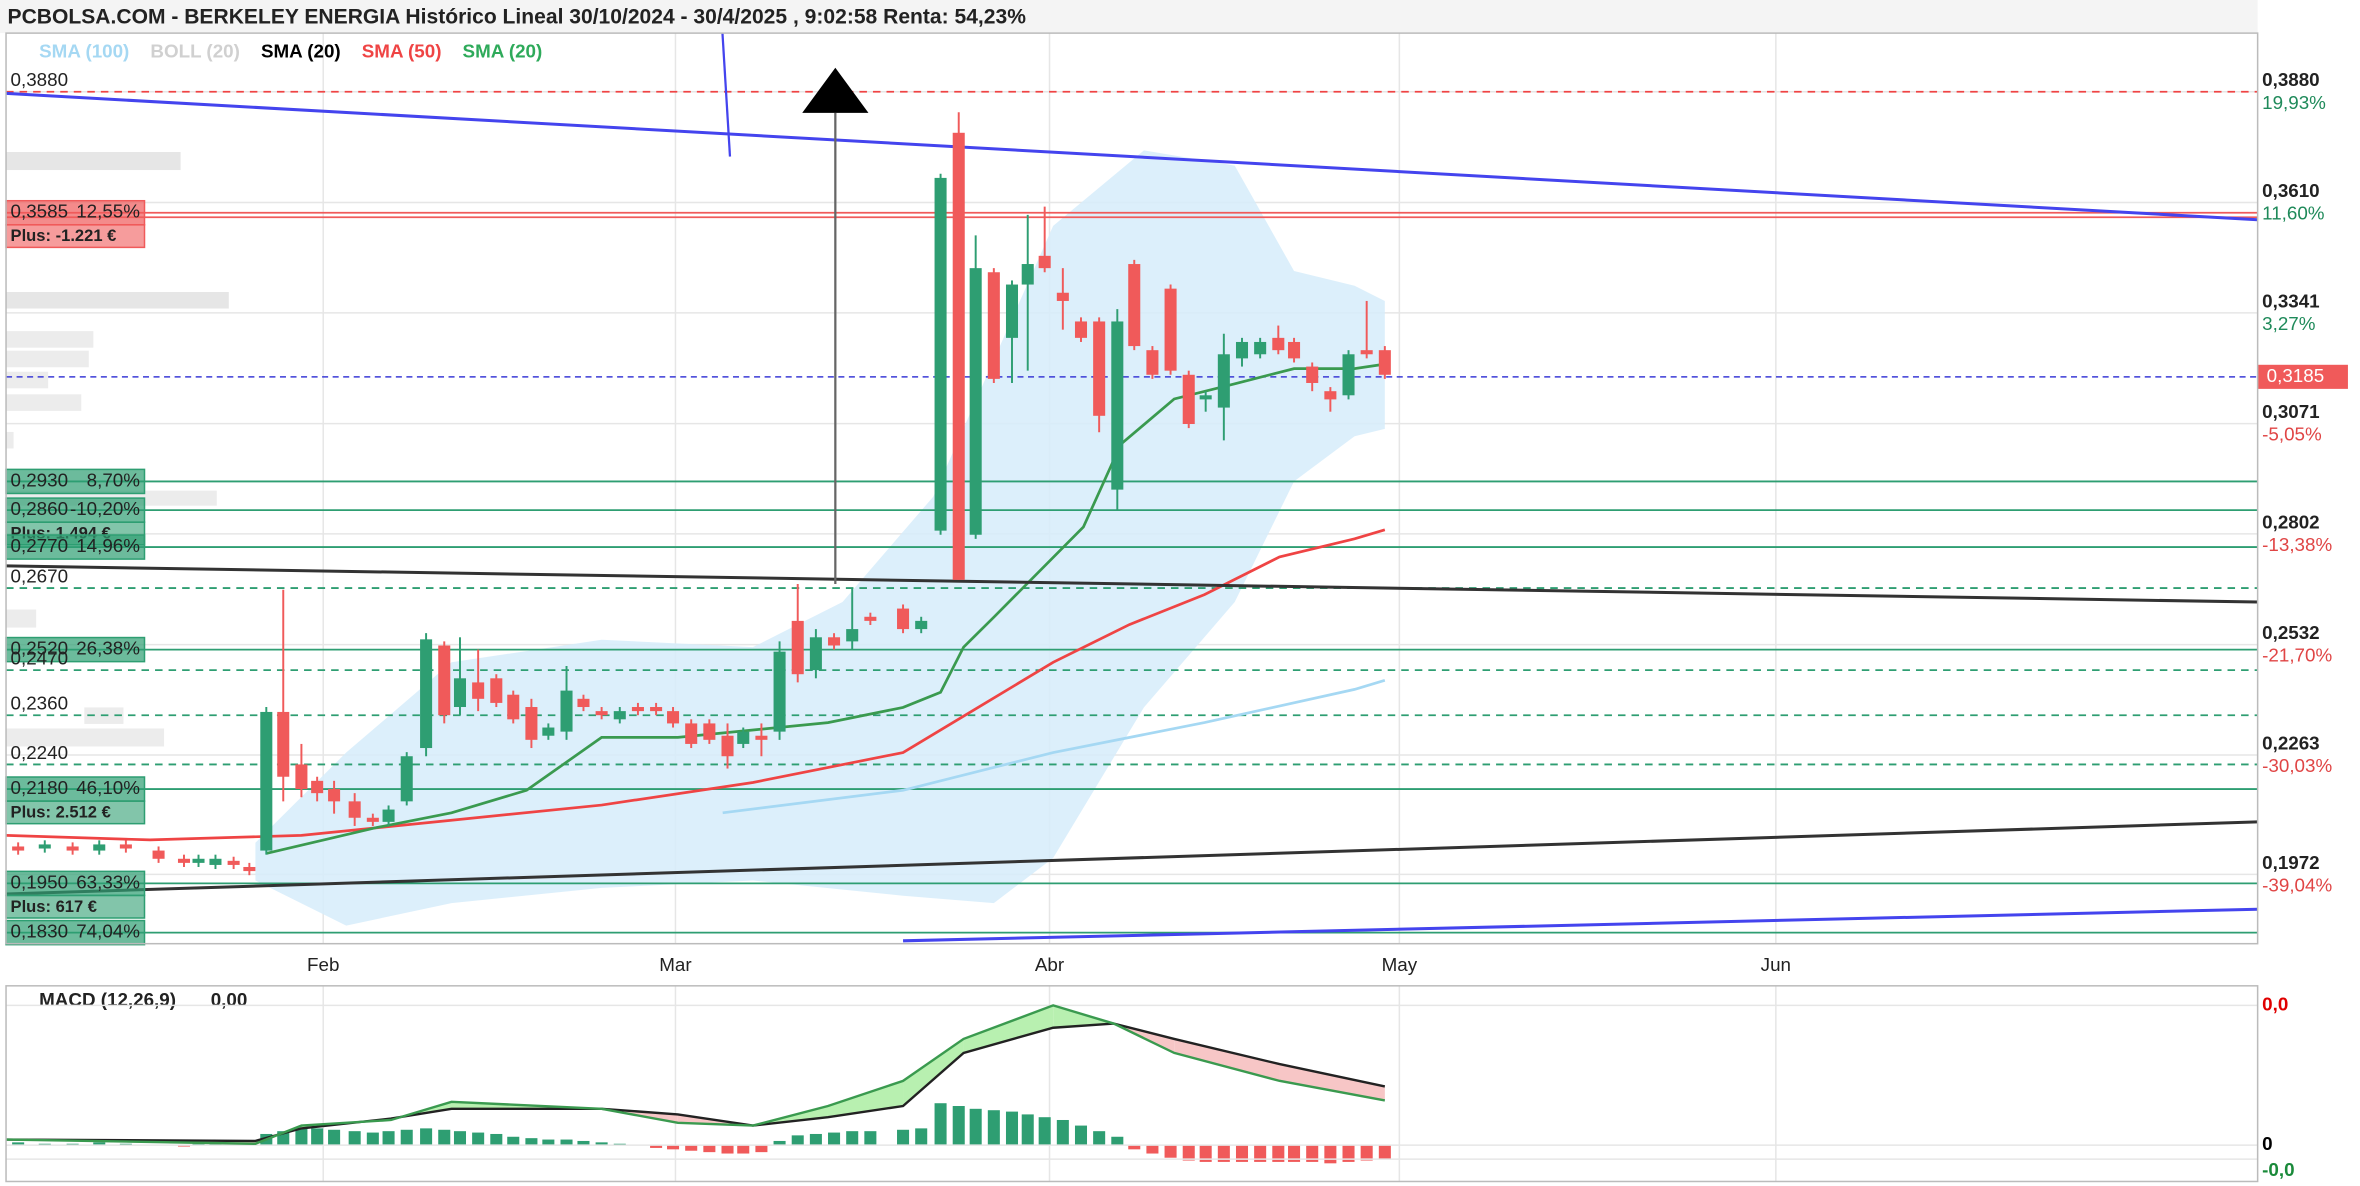 The width and height of the screenshot is (2360, 1186). Describe the element at coordinates (229, 999) in the screenshot. I see `macd-value: 0,00` at that location.